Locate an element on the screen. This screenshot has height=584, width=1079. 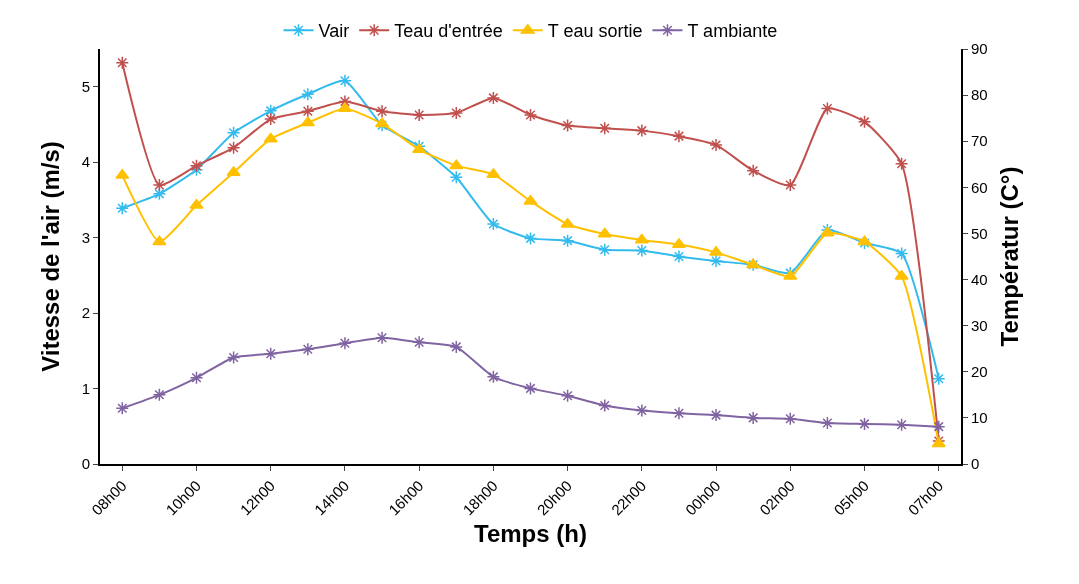
legend-label: T eau sortie is located at coordinates (595, 31).